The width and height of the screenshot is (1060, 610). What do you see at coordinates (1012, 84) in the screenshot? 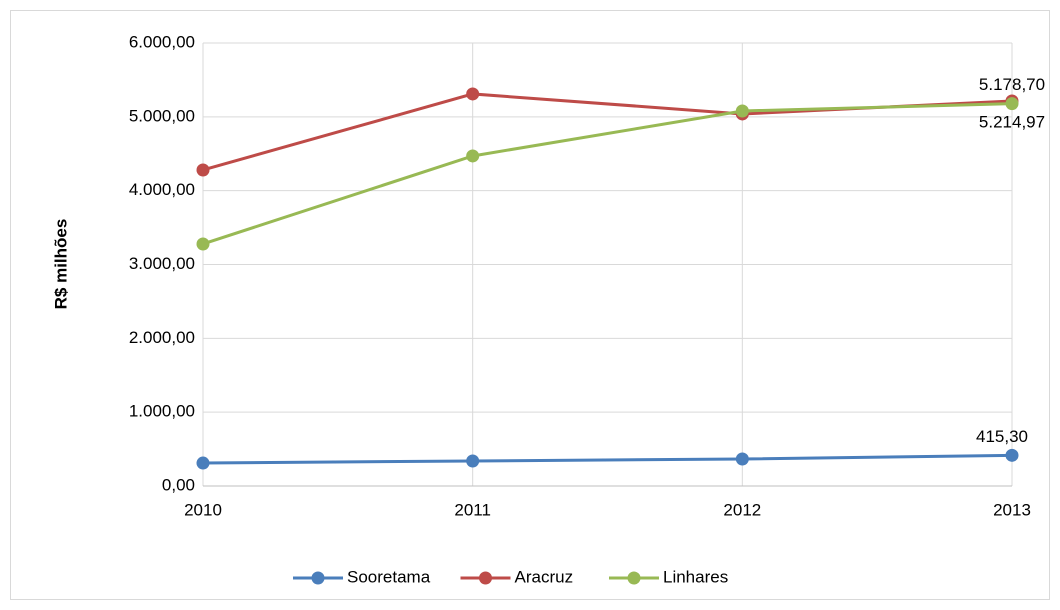
I see `data-label: 5.178,70` at bounding box center [1012, 84].